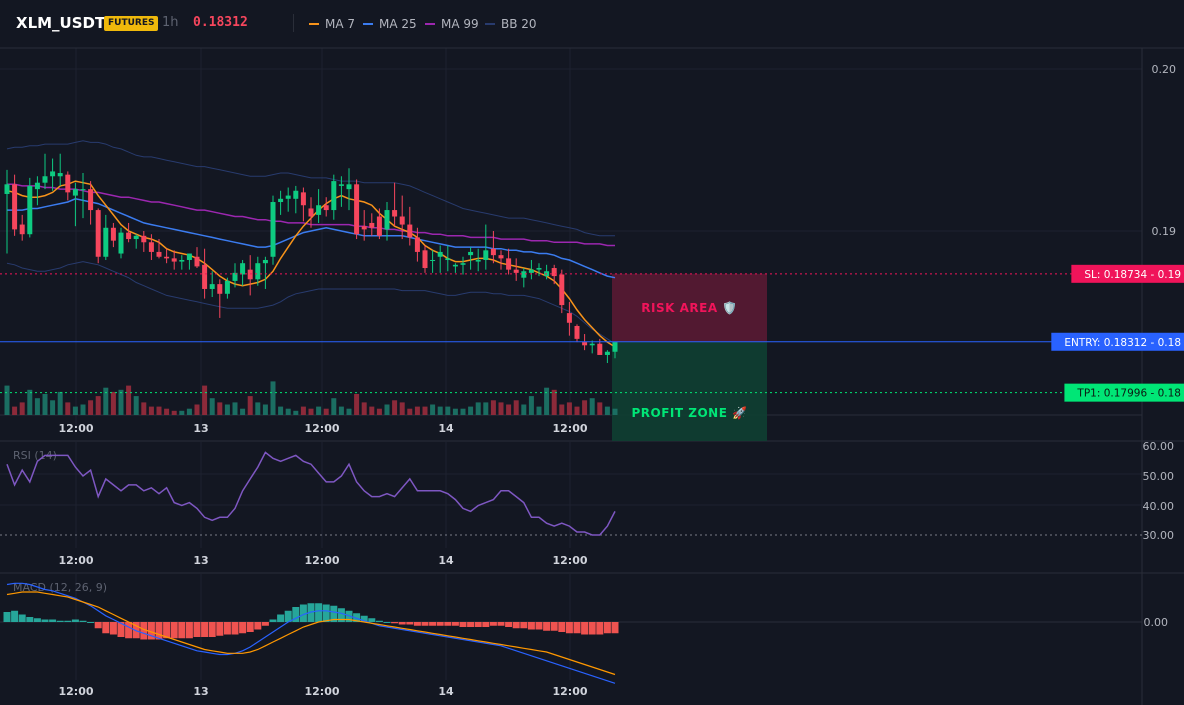 The height and width of the screenshot is (705, 1184). I want to click on timeframe-label: 1h, so click(170, 22).